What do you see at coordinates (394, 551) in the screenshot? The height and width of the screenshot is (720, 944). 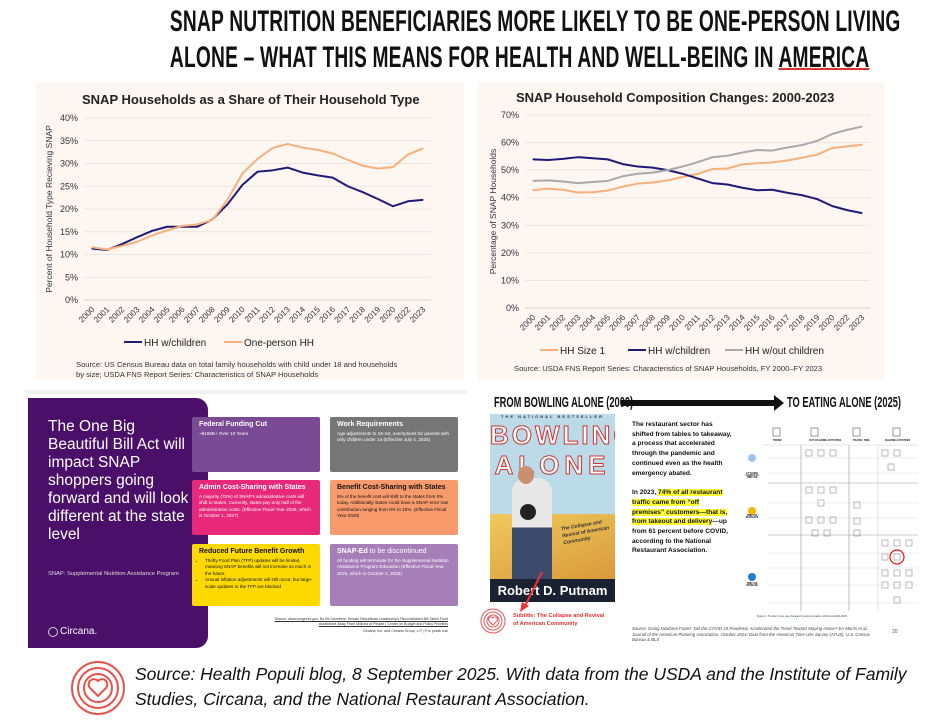 I see `box-title: SNAP-Ed to be discontinued` at bounding box center [394, 551].